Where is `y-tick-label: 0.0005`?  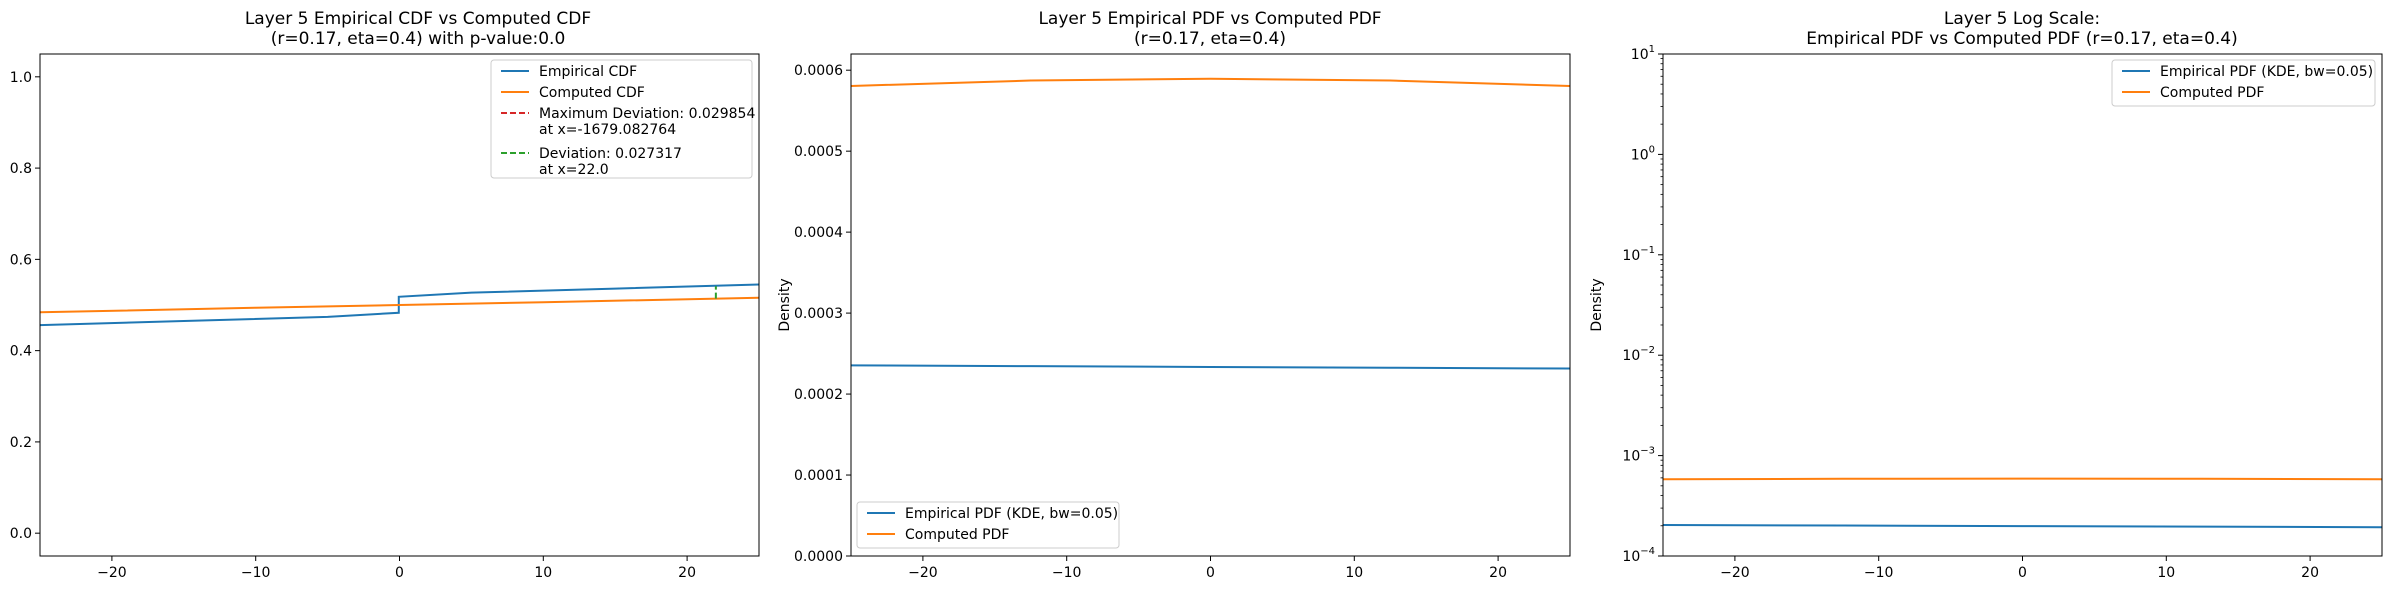 y-tick-label: 0.0005 is located at coordinates (818, 152).